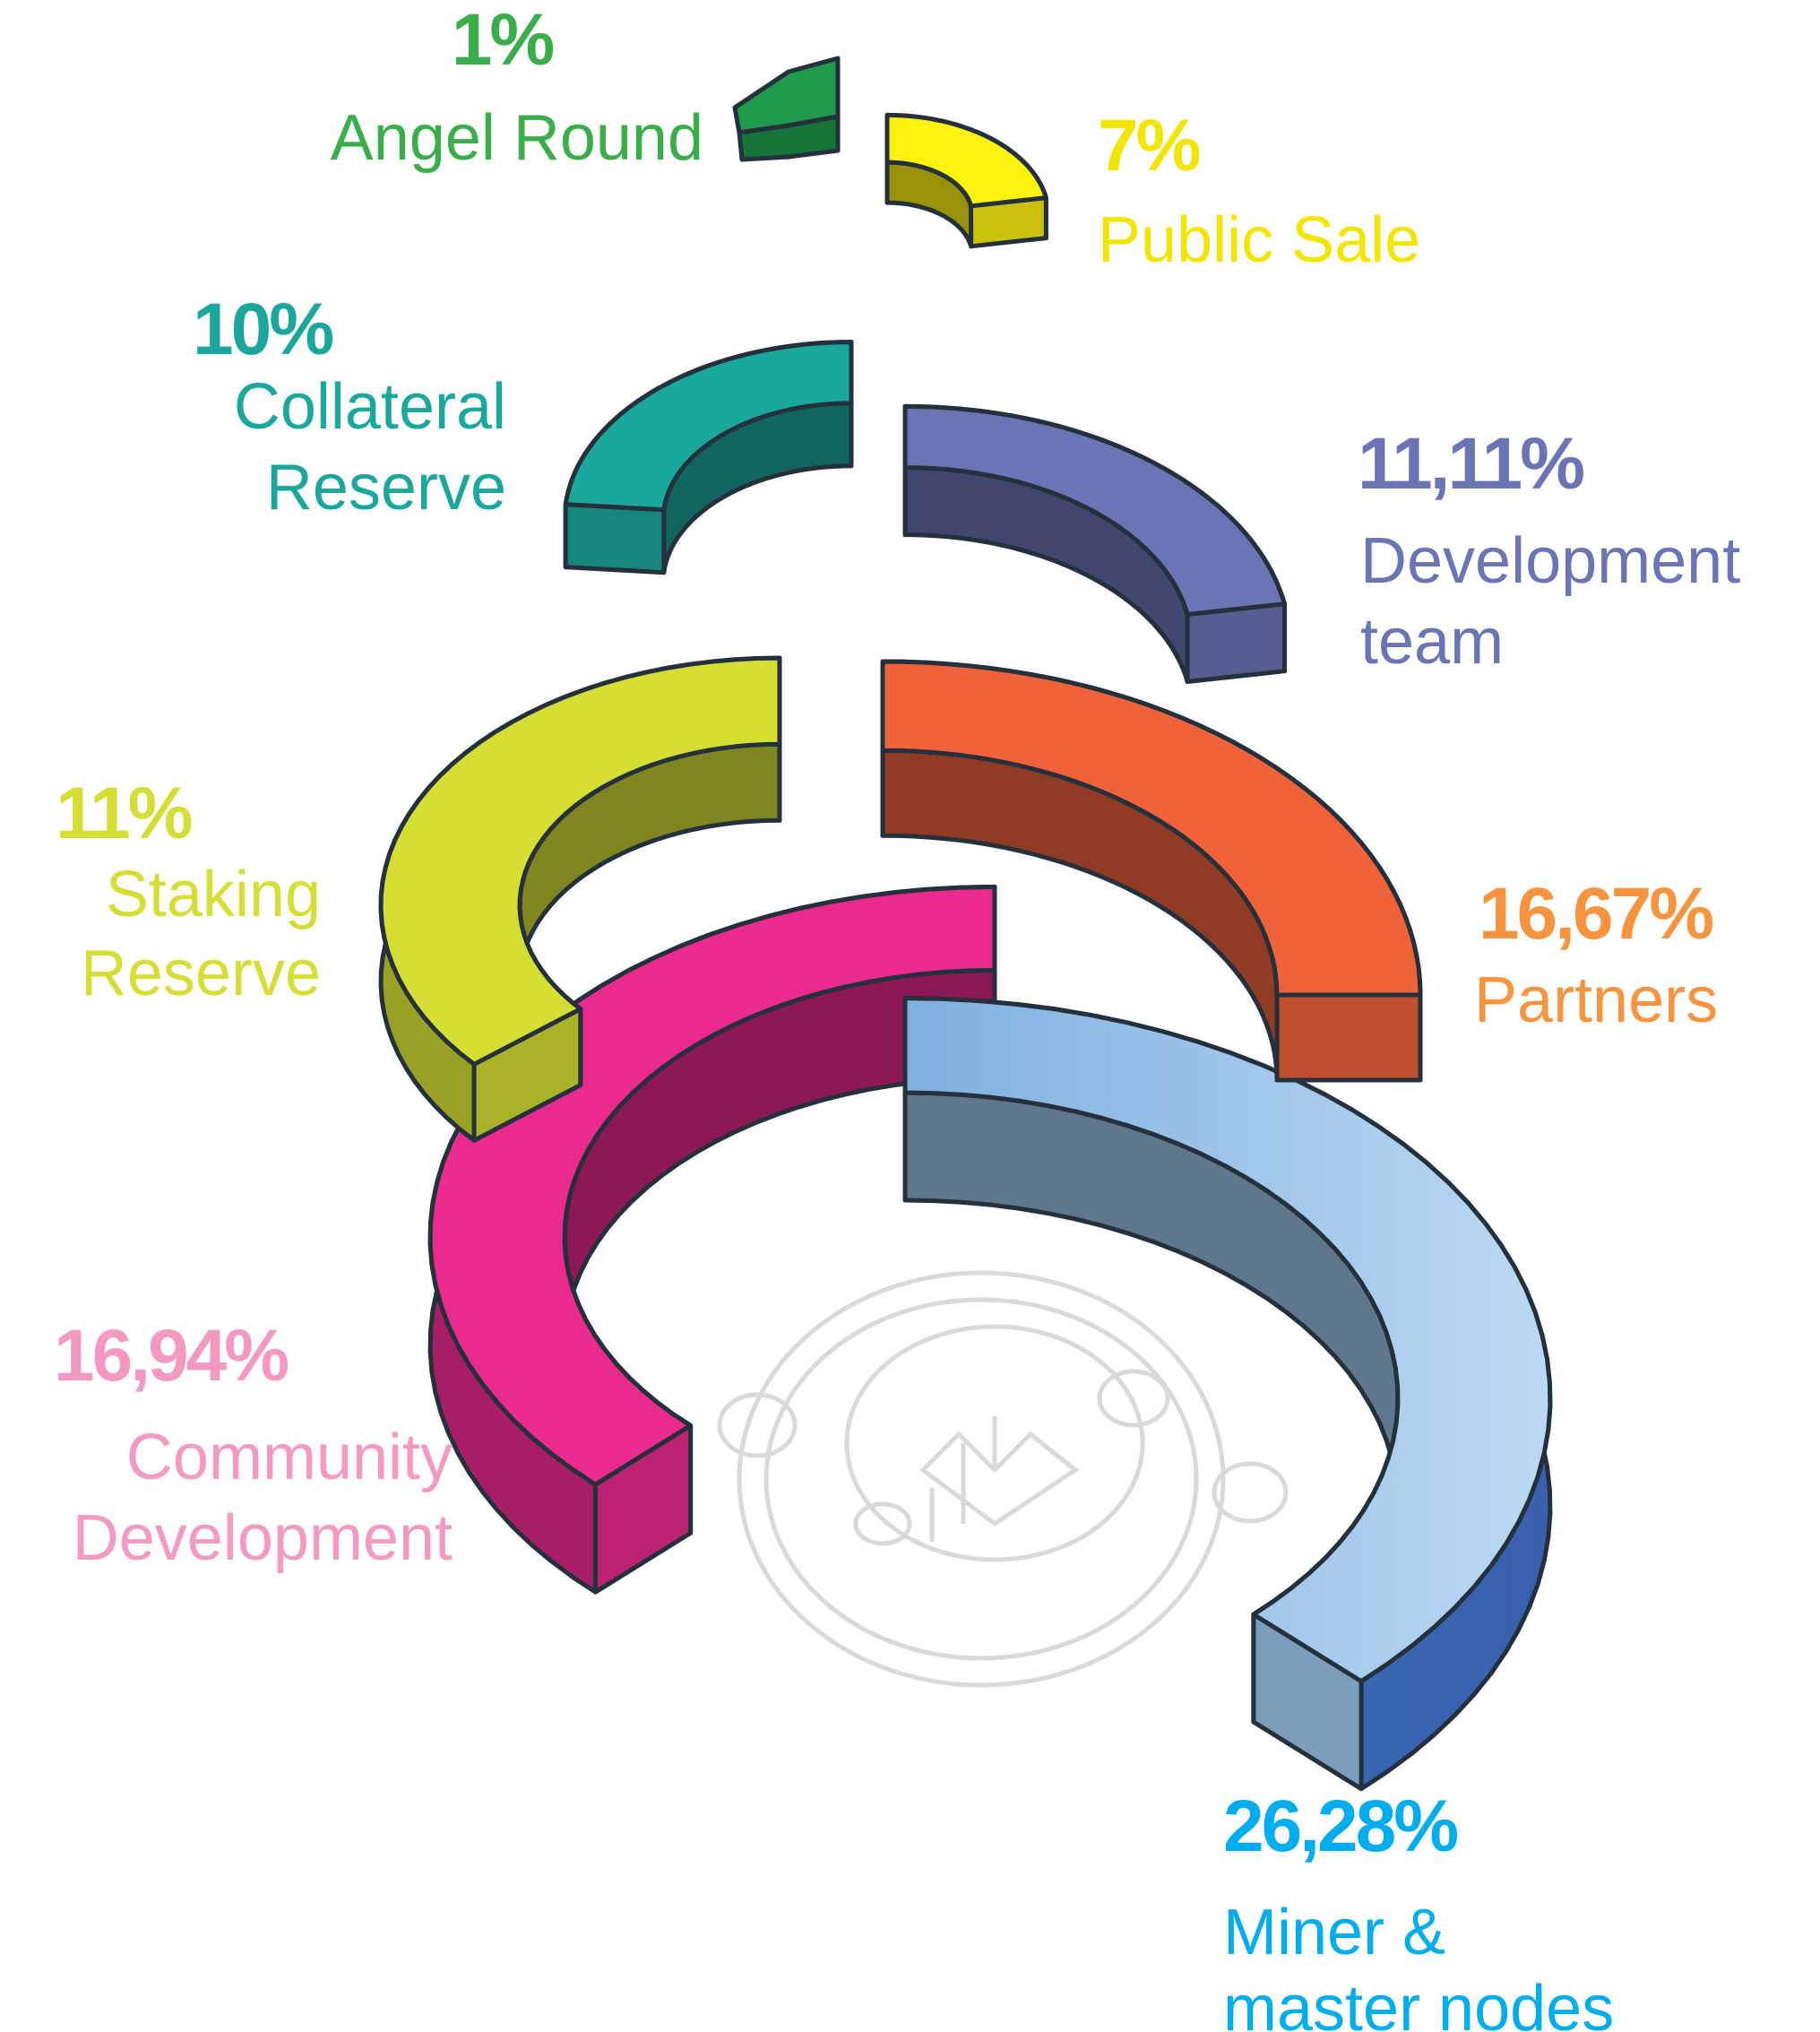 The image size is (1820, 2032). What do you see at coordinates (171, 1355) in the screenshot?
I see `pct-label-community-development: 16,94%` at bounding box center [171, 1355].